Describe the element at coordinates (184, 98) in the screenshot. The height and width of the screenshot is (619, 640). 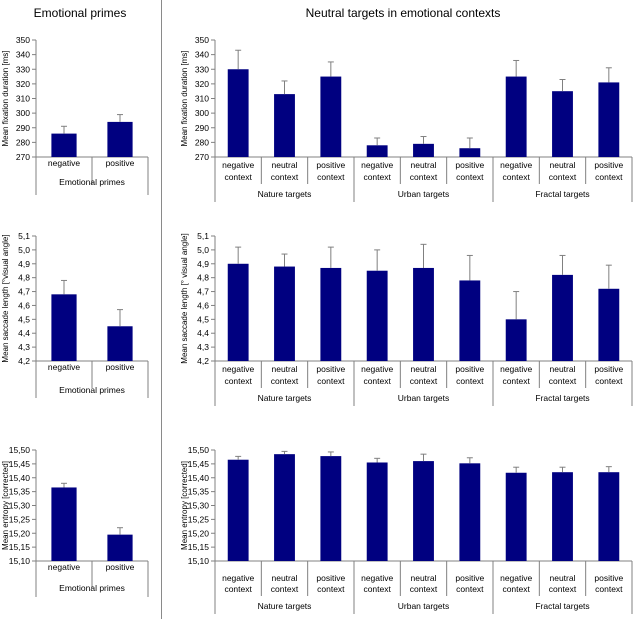
I see `targets_fixation-y-axis-title: Mean fixation duration [ms]` at that location.